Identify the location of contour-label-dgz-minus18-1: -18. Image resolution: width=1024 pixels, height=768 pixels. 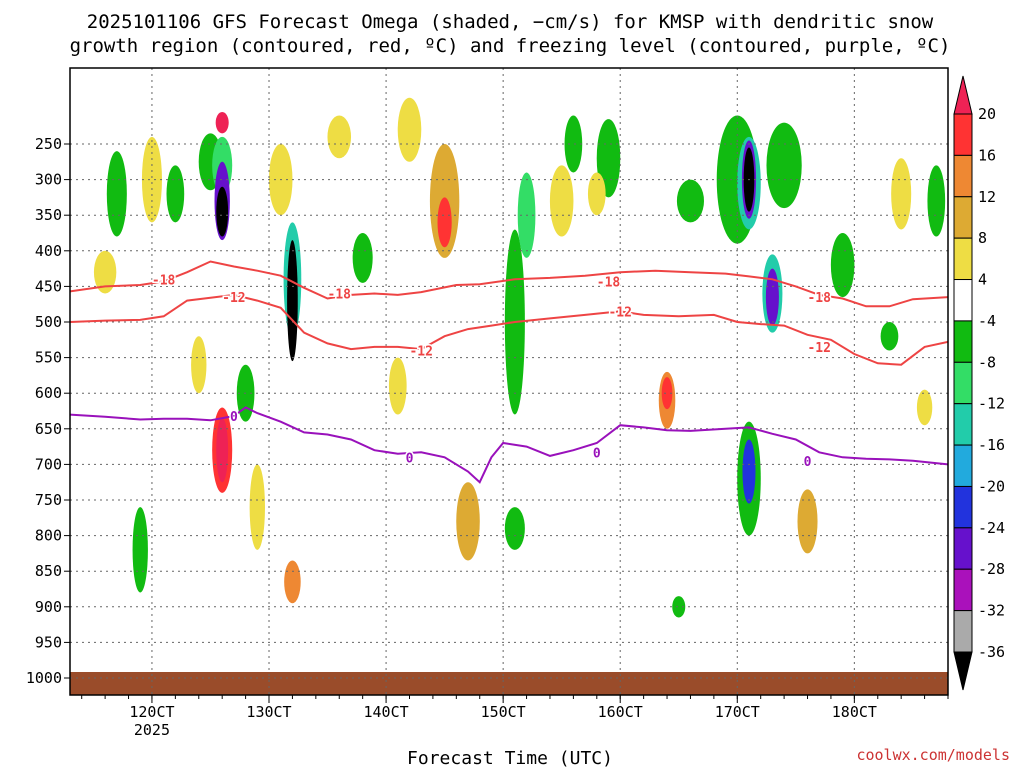
(340, 295).